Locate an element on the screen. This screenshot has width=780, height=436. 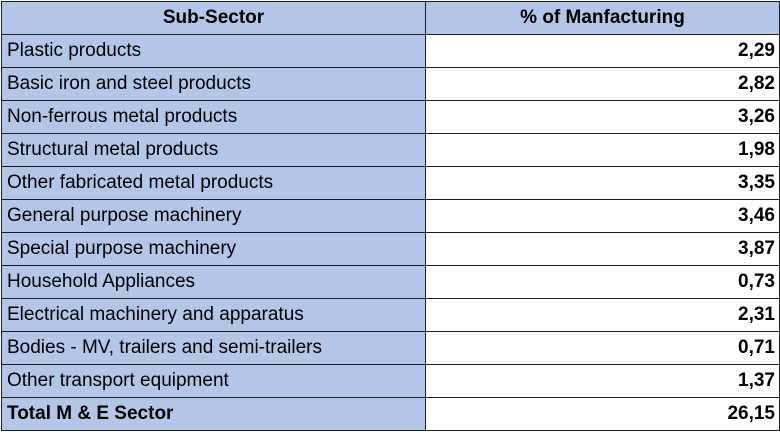
total-row: Total M & E Sector 26,15 is located at coordinates (390, 414).